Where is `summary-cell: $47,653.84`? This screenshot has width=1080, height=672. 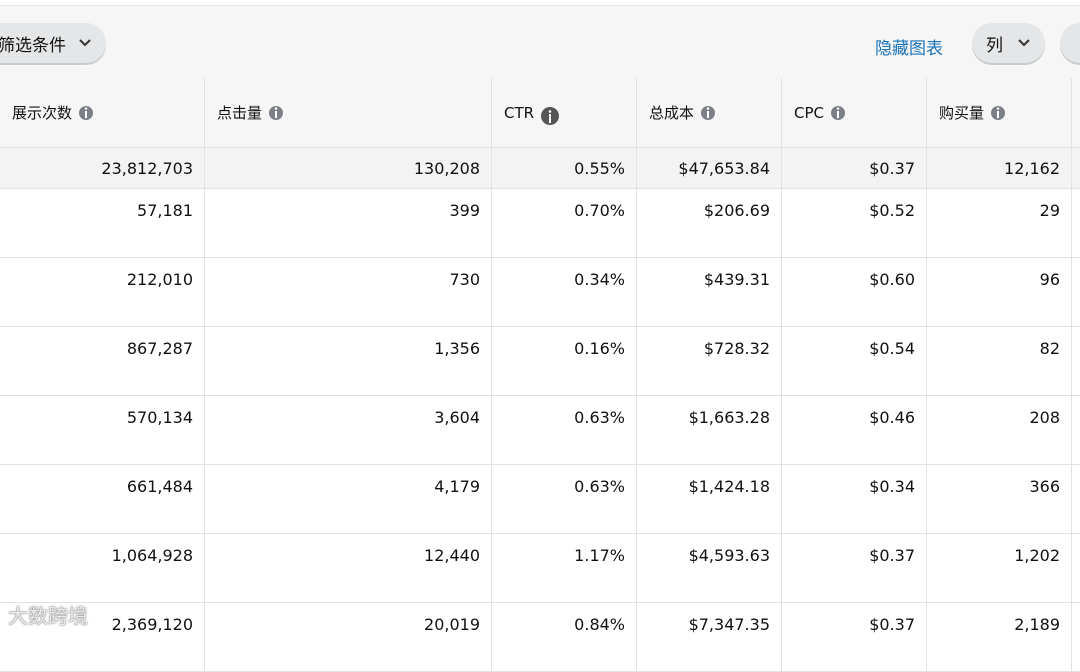
summary-cell: $47,653.84 is located at coordinates (709, 168).